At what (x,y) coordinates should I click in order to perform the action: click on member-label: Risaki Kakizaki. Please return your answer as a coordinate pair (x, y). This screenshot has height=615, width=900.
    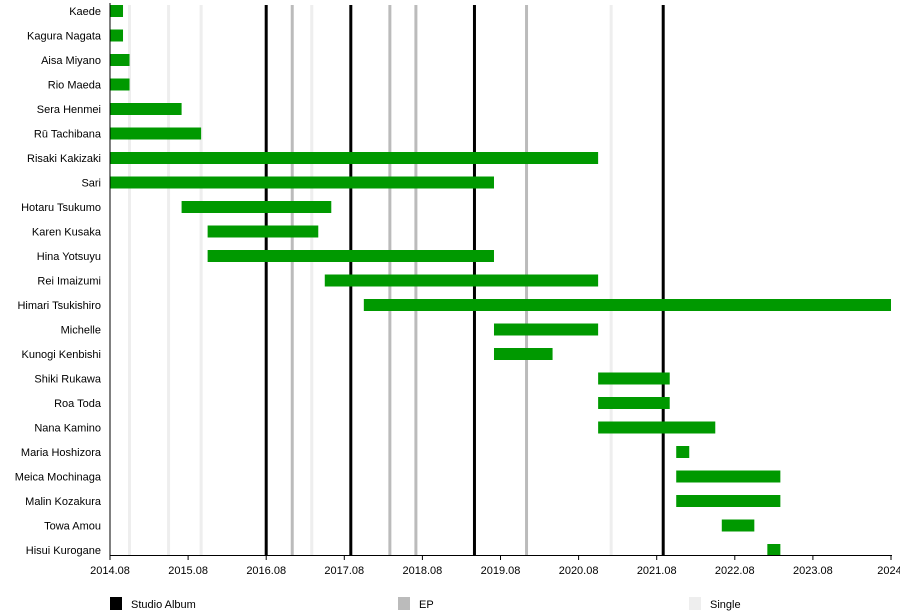
    Looking at the image, I should click on (64, 159).